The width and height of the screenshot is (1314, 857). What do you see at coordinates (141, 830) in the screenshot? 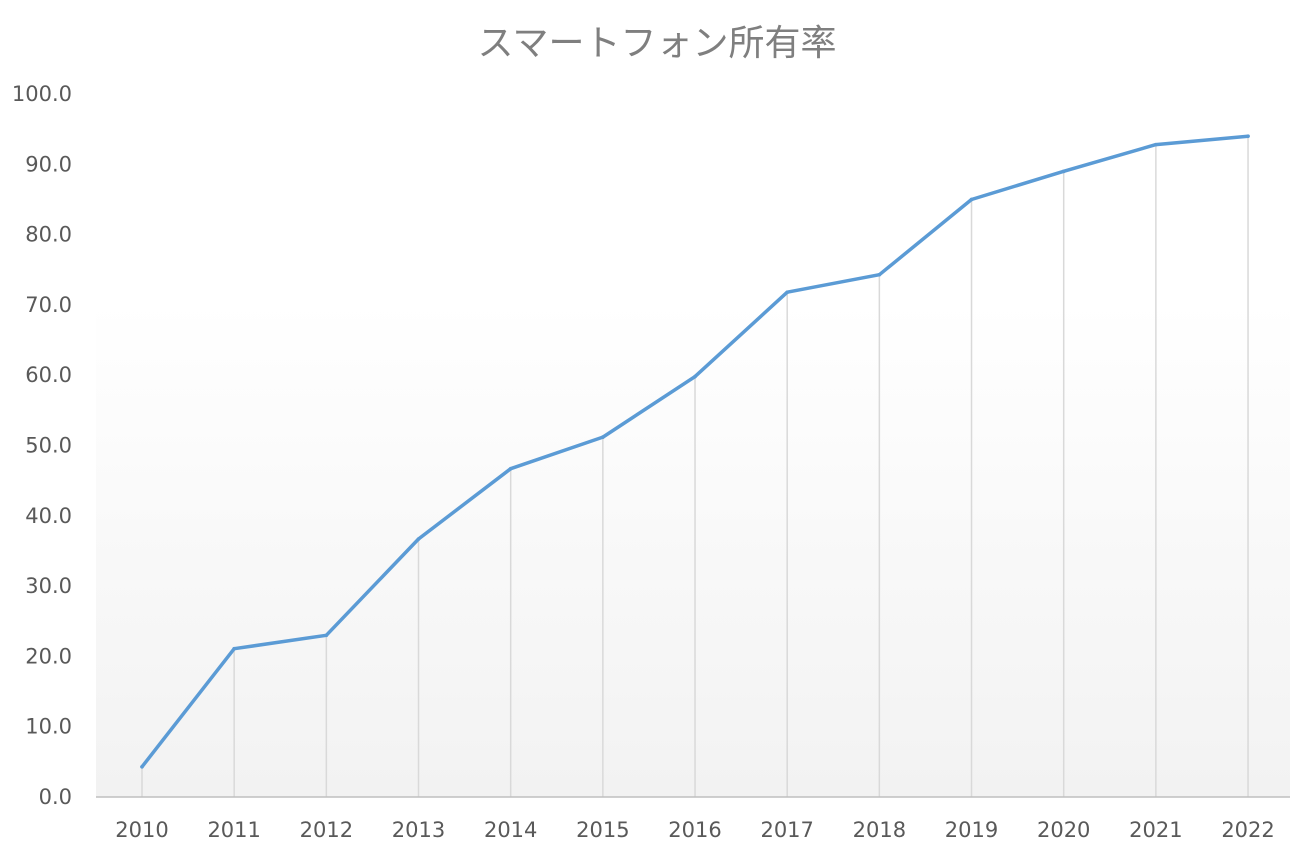
I see `x-tick-label: 2010` at bounding box center [141, 830].